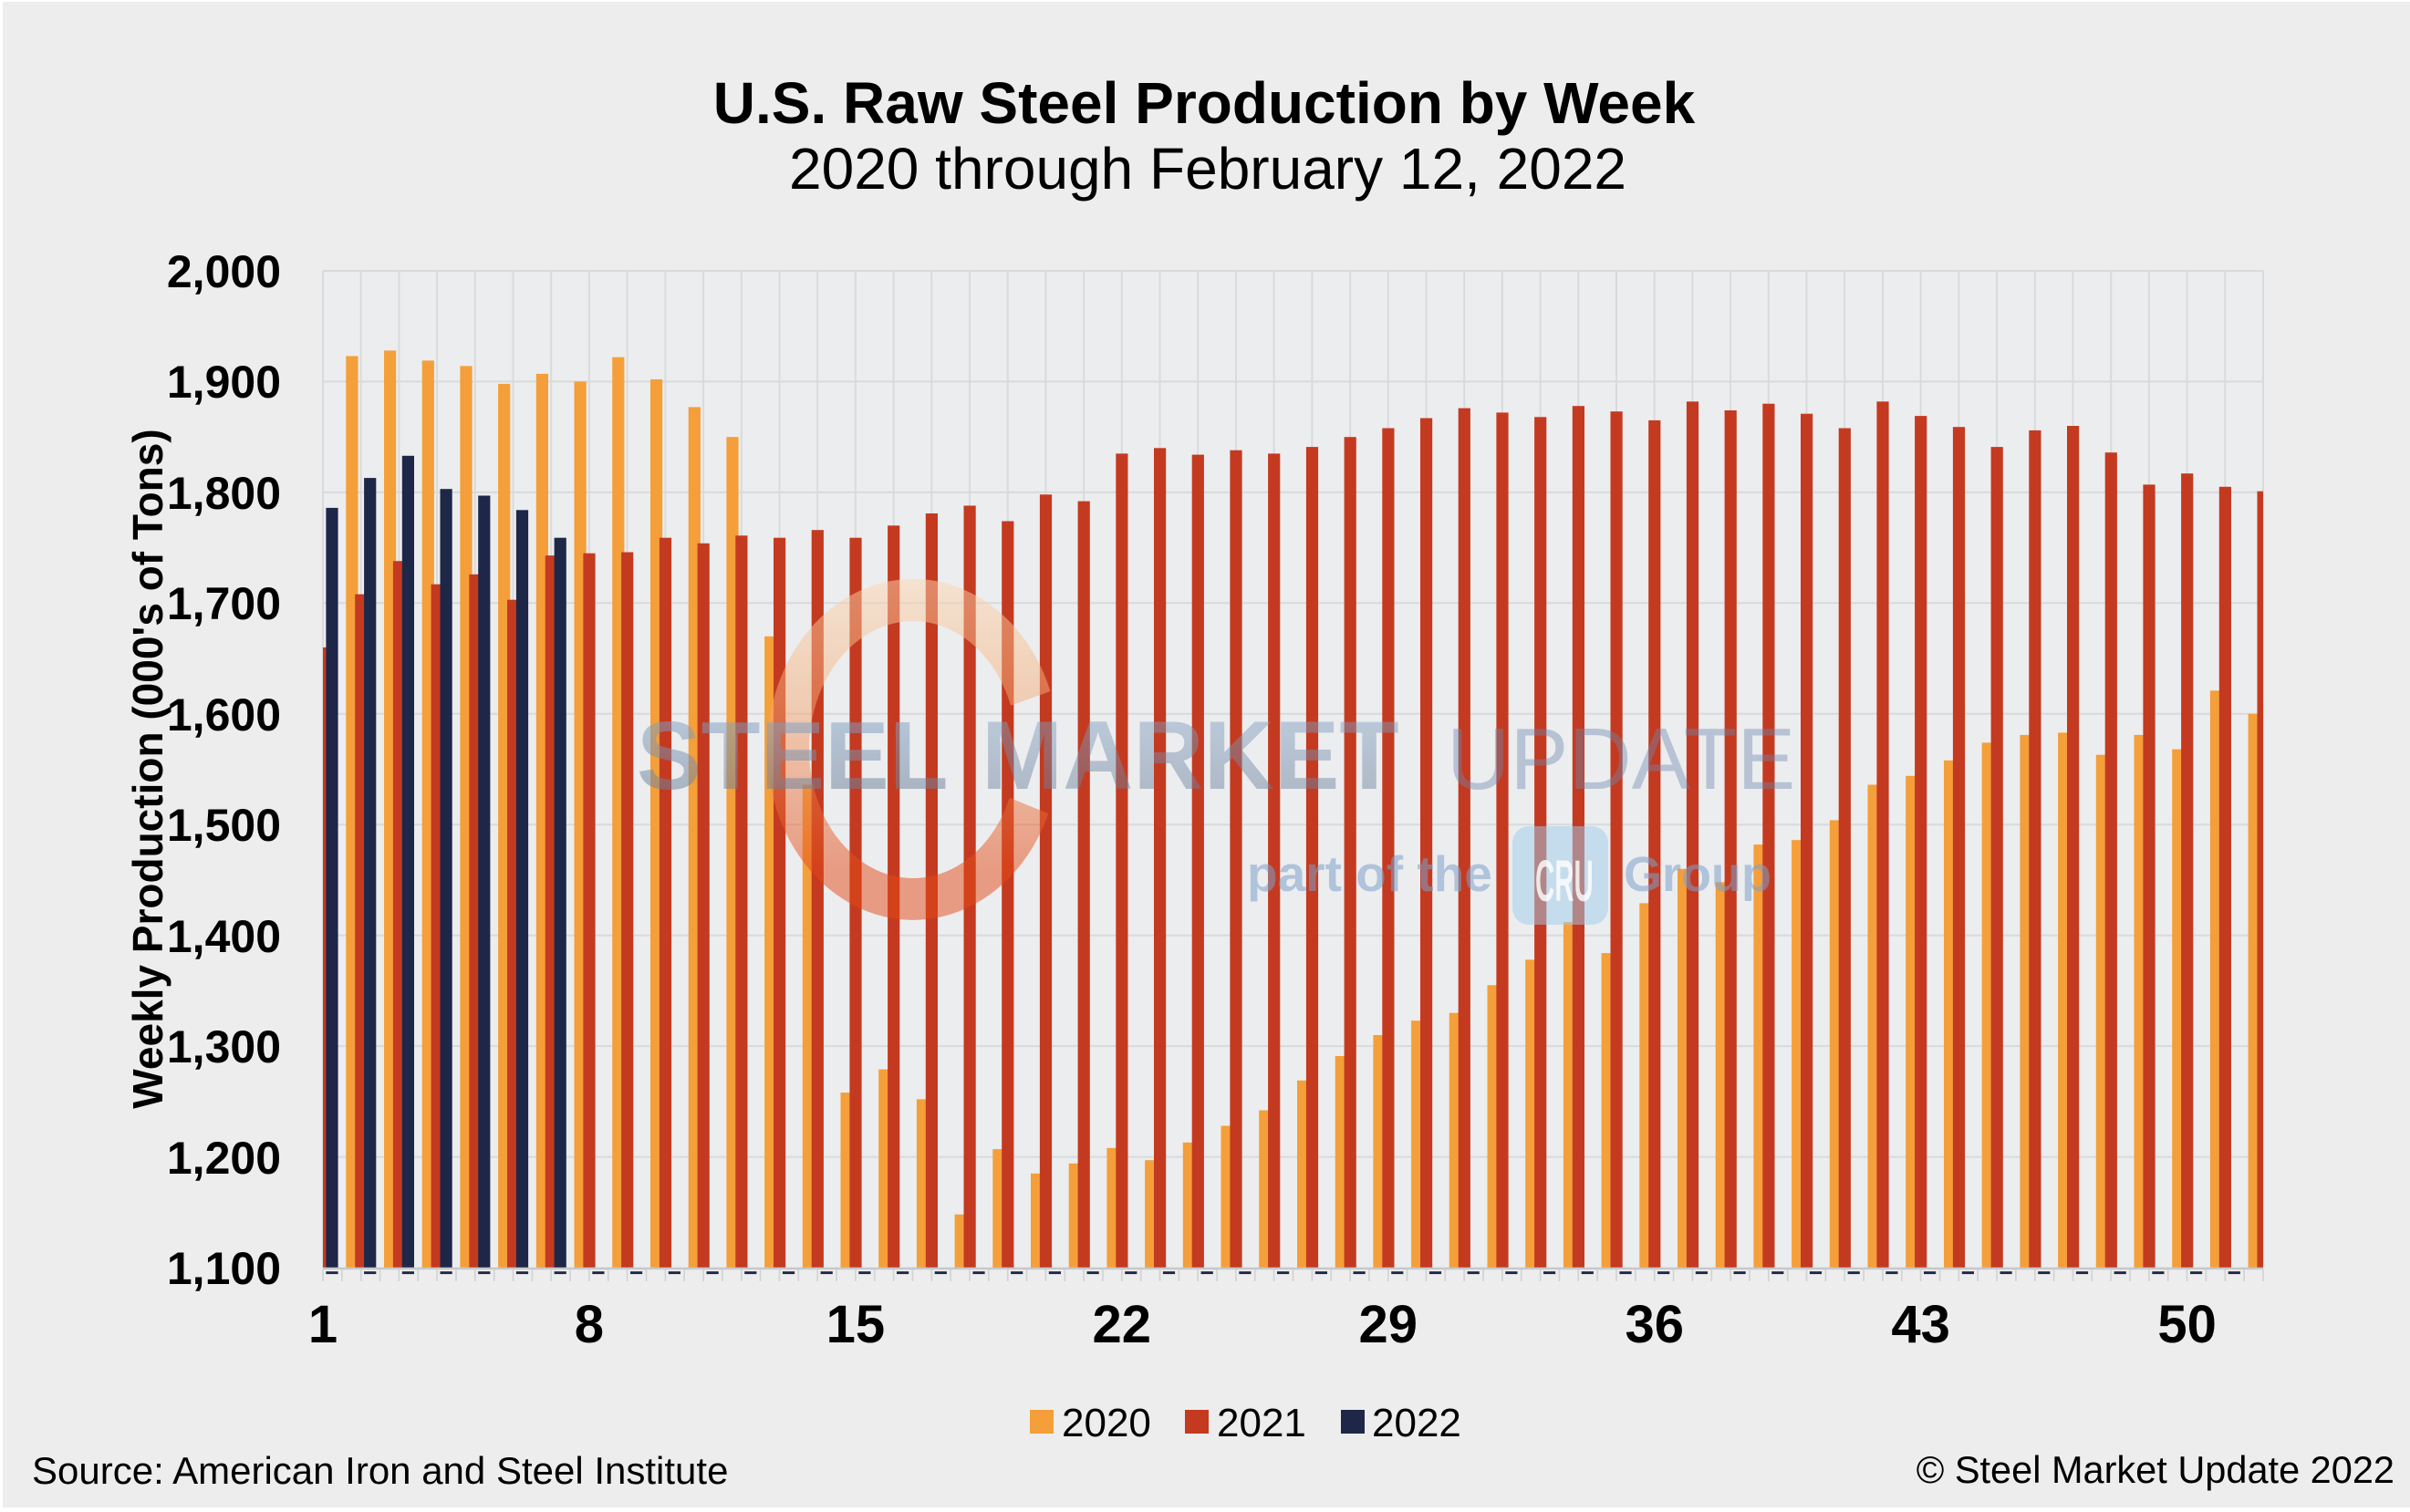 This screenshot has height=1512, width=2410. I want to click on svg-text: 1,200, so click(224, 1158).